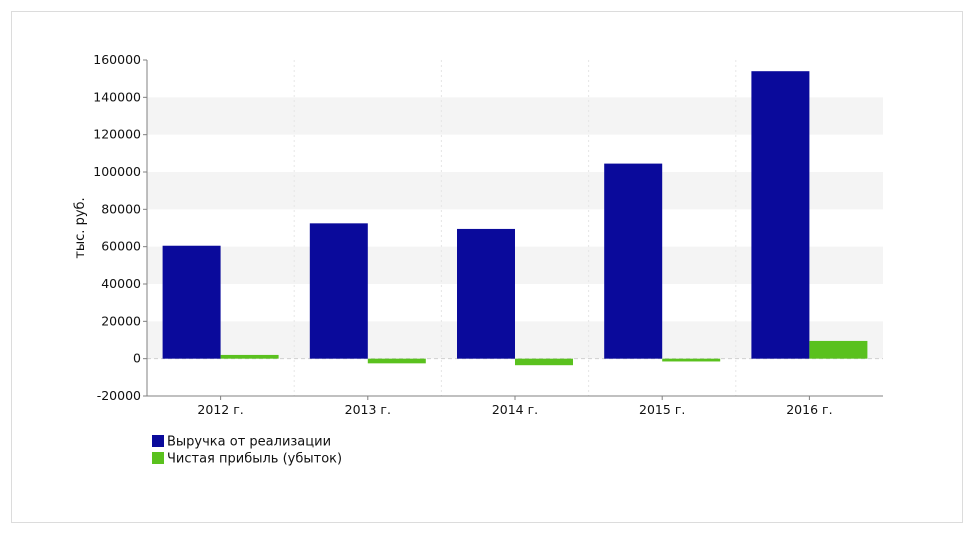  What do you see at coordinates (121, 320) in the screenshot?
I see `y-tick-label: 20000` at bounding box center [121, 320].